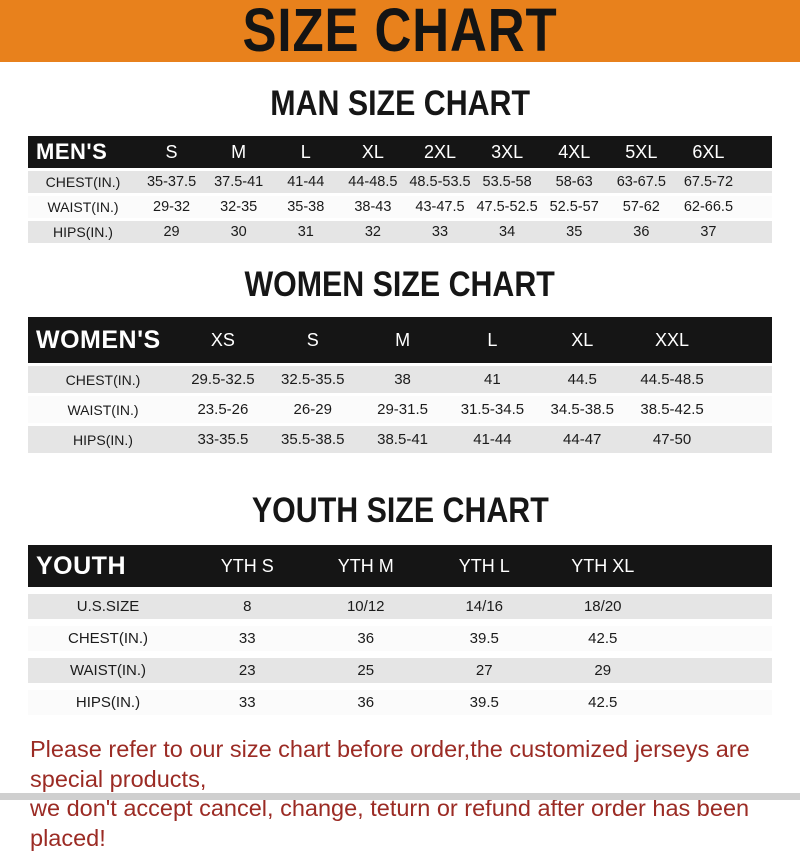 The image size is (800, 853). I want to click on page-title: SIZE CHART, so click(400, 32).